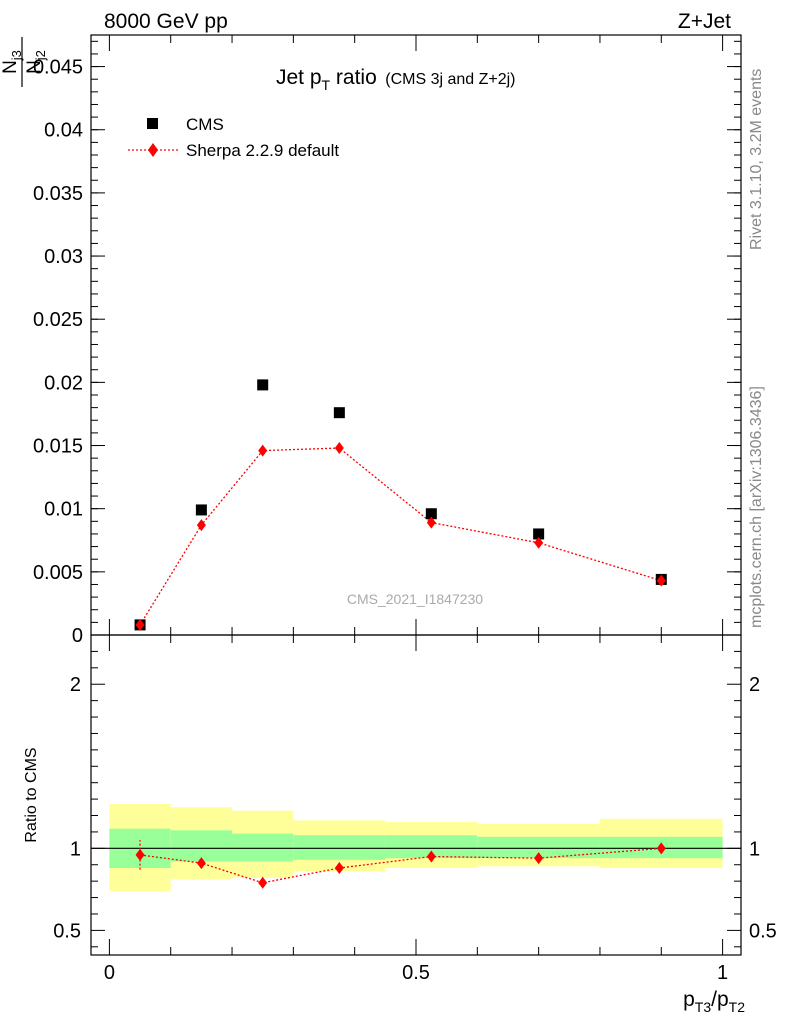 This screenshot has width=786, height=1024. Describe the element at coordinates (63, 510) in the screenshot. I see `y-tick-label: 0.01` at that location.